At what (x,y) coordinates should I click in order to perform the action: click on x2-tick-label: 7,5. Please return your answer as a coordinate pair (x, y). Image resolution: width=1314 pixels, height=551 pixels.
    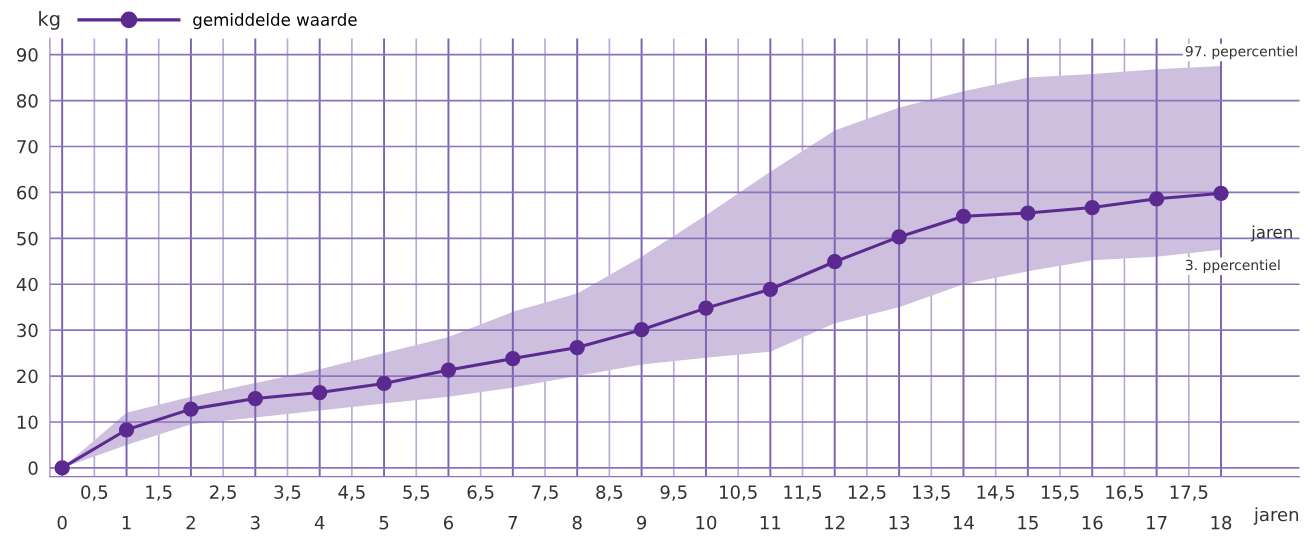
    Looking at the image, I should click on (545, 493).